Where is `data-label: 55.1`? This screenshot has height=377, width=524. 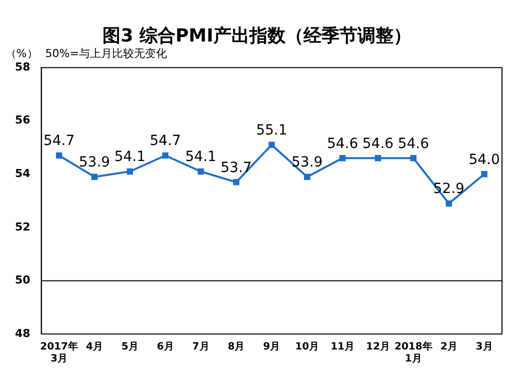 data-label: 55.1 is located at coordinates (272, 130).